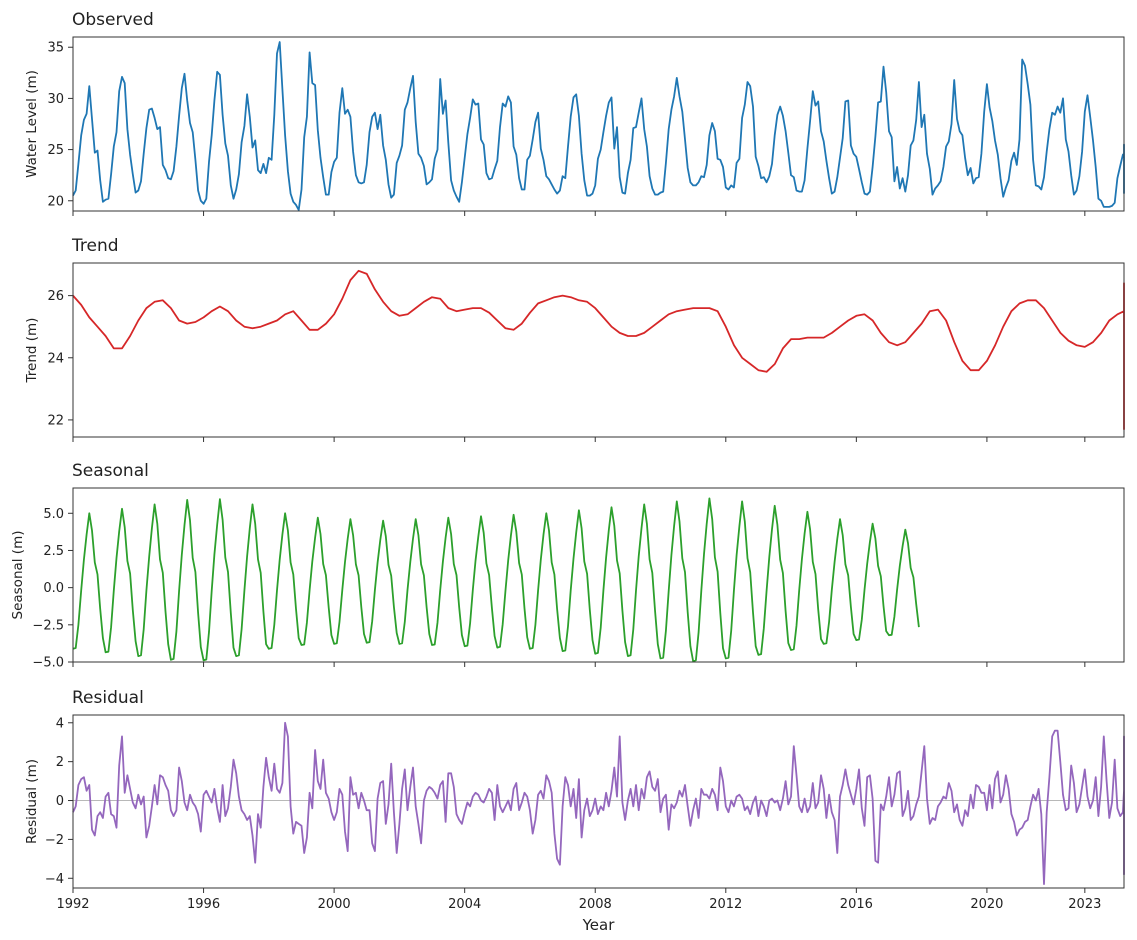 The image size is (1137, 940). Describe the element at coordinates (60, 762) in the screenshot. I see `y-tick-label: 2` at that location.